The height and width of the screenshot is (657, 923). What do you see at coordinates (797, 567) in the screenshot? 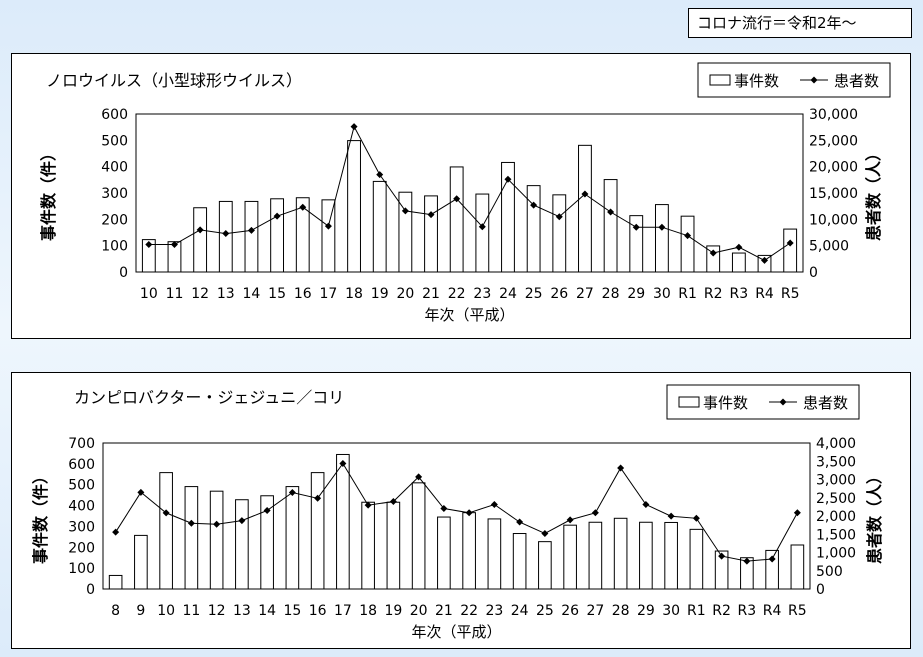
I see `bar-R5` at bounding box center [797, 567].